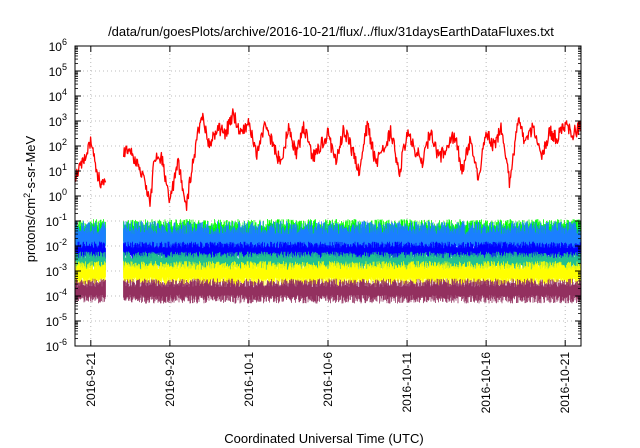 This screenshot has width=640, height=448. I want to click on y-axis-label-tail: -s-sr-MeV, so click(30, 163).